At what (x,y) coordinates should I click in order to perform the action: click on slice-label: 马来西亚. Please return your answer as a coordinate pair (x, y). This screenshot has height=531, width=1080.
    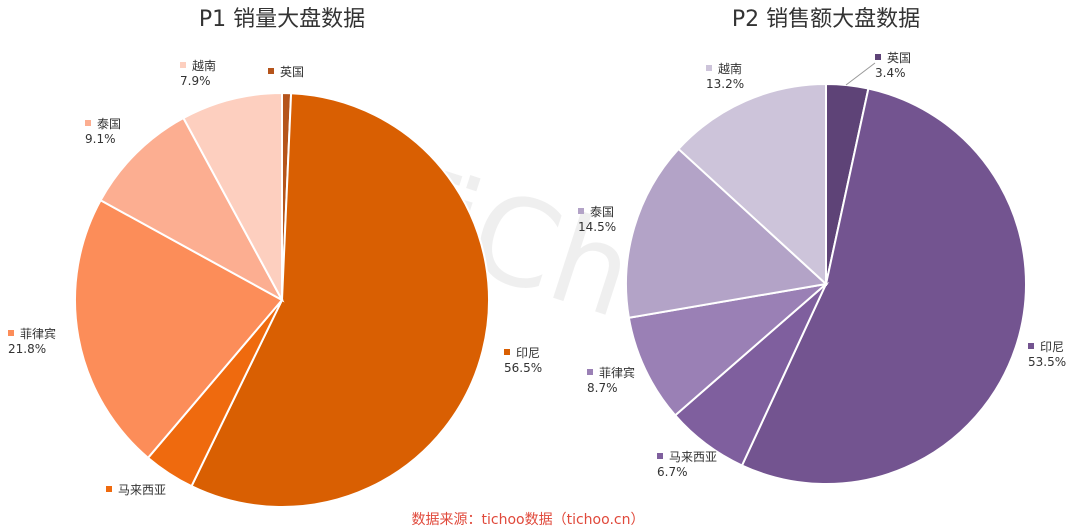
    Looking at the image, I should click on (136, 490).